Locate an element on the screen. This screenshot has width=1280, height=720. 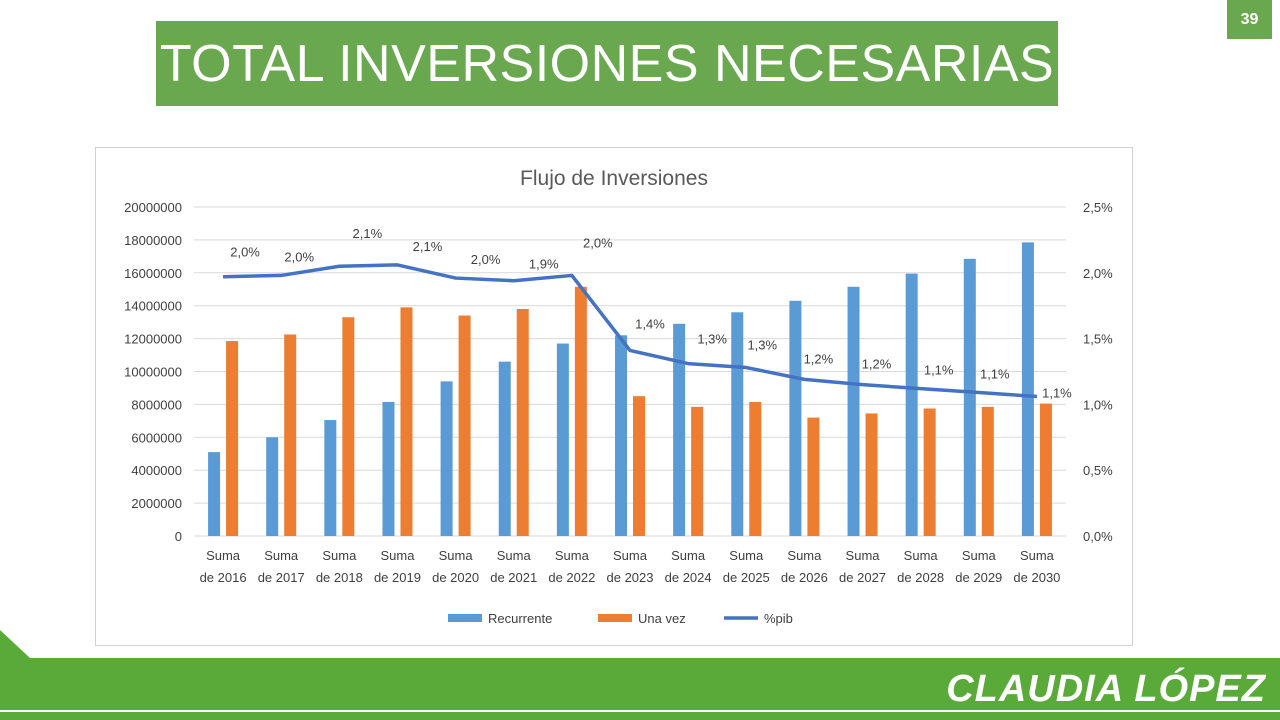
line-pib is located at coordinates (630, 331).